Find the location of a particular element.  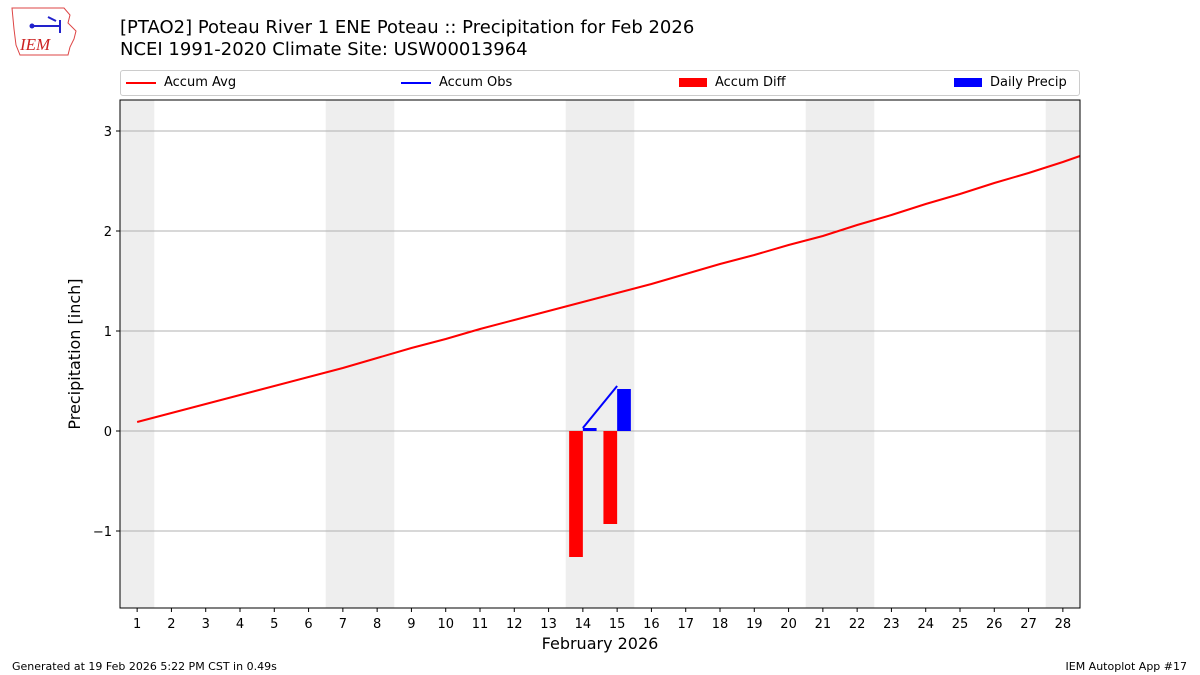

x-tick-label: 27 is located at coordinates (1028, 624).